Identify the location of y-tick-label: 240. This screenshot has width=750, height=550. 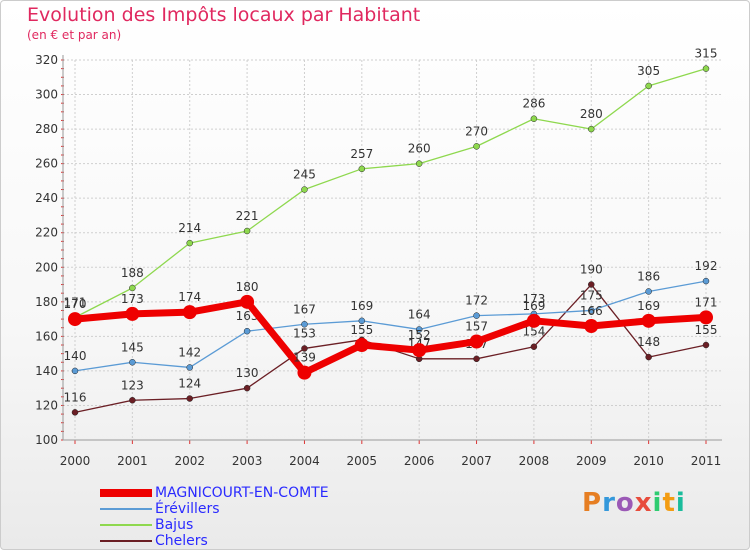
(46, 198).